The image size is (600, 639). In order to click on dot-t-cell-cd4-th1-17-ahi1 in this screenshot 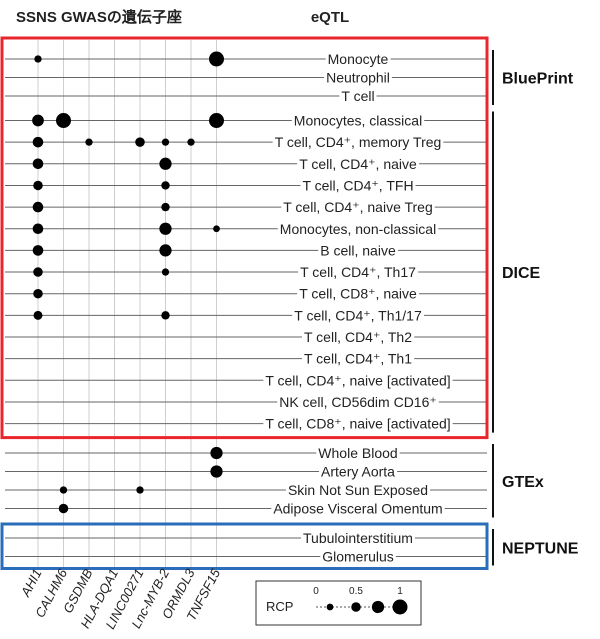, I will do `click(38, 315)`.